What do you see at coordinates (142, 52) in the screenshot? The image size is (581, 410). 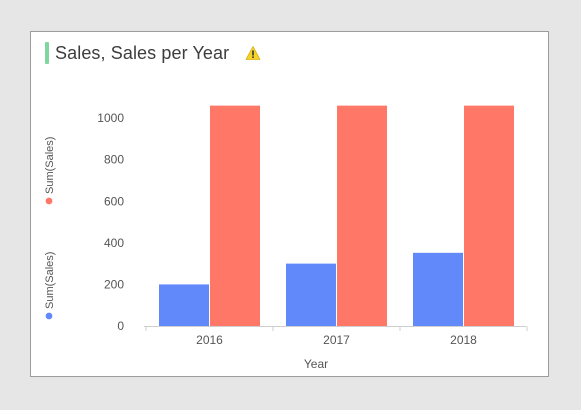 I see `chart-title: Sales, Sales per Year` at bounding box center [142, 52].